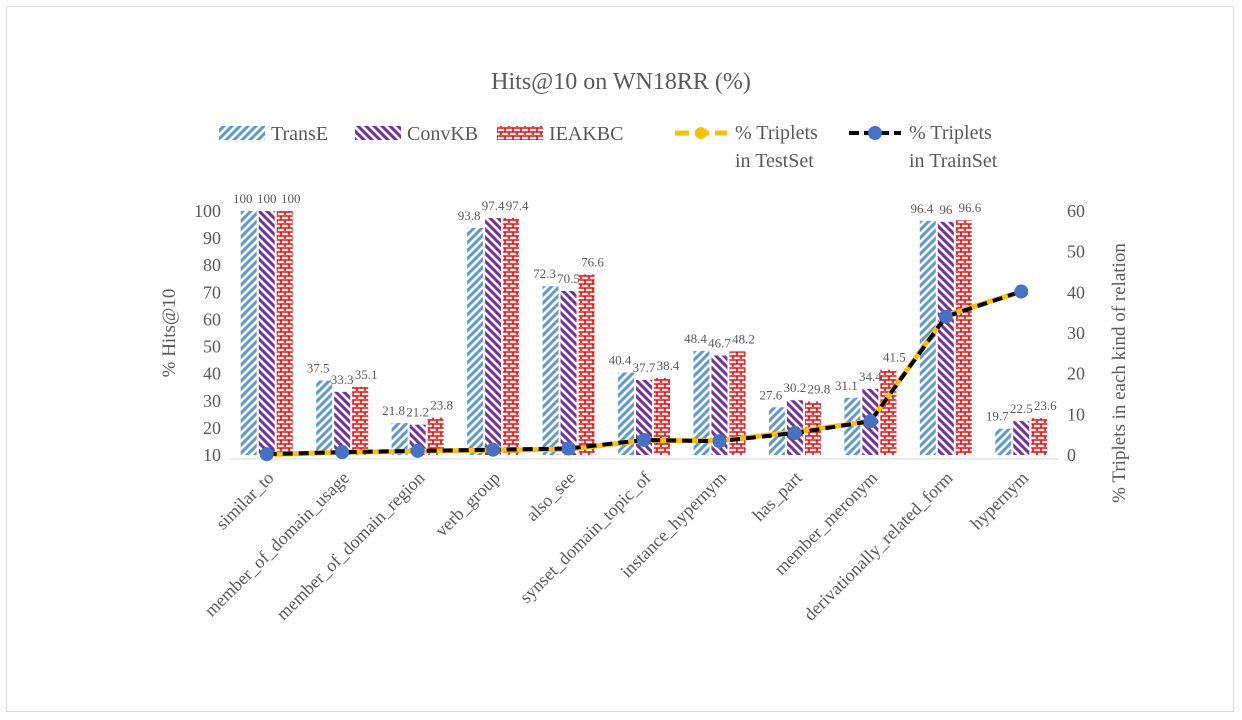 This screenshot has width=1242, height=720. I want to click on y-tick-label: 60, so click(212, 319).